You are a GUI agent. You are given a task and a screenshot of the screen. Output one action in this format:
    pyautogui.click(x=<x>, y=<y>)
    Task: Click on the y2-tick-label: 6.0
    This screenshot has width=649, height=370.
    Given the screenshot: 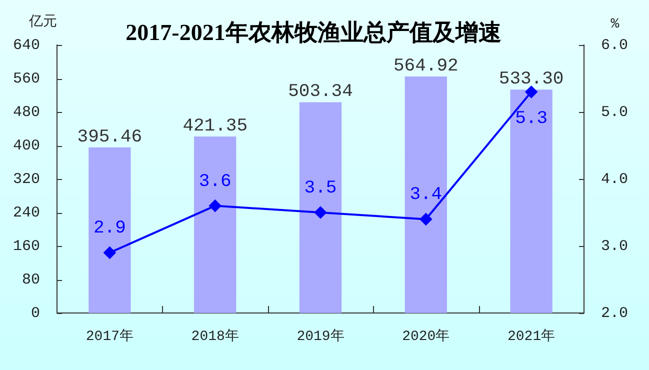 What is the action you would take?
    pyautogui.click(x=614, y=45)
    